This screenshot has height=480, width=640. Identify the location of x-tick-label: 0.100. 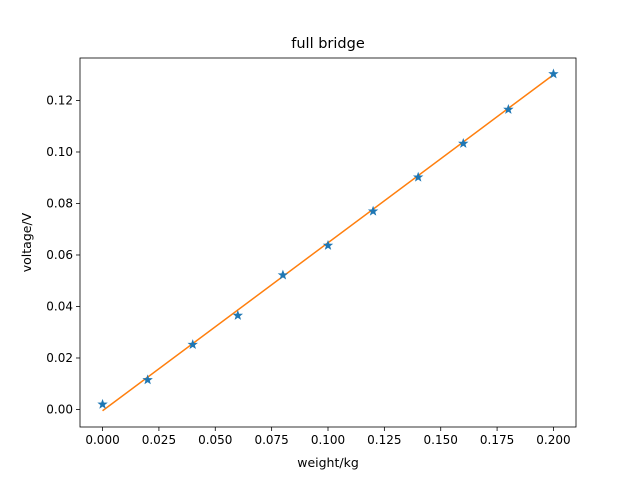
(328, 440).